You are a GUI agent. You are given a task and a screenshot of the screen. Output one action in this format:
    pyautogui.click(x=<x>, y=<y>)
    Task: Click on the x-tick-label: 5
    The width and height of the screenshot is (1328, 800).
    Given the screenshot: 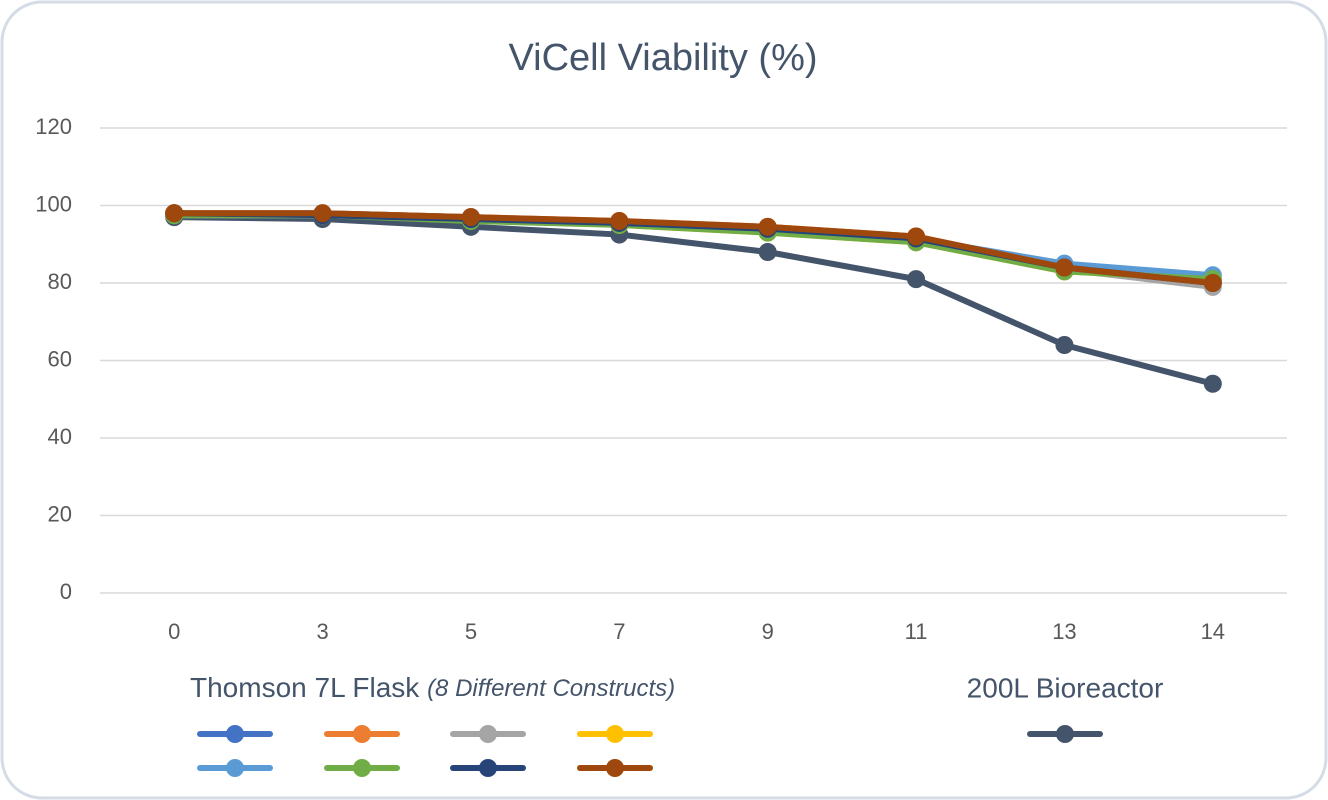 What is the action you would take?
    pyautogui.click(x=471, y=631)
    